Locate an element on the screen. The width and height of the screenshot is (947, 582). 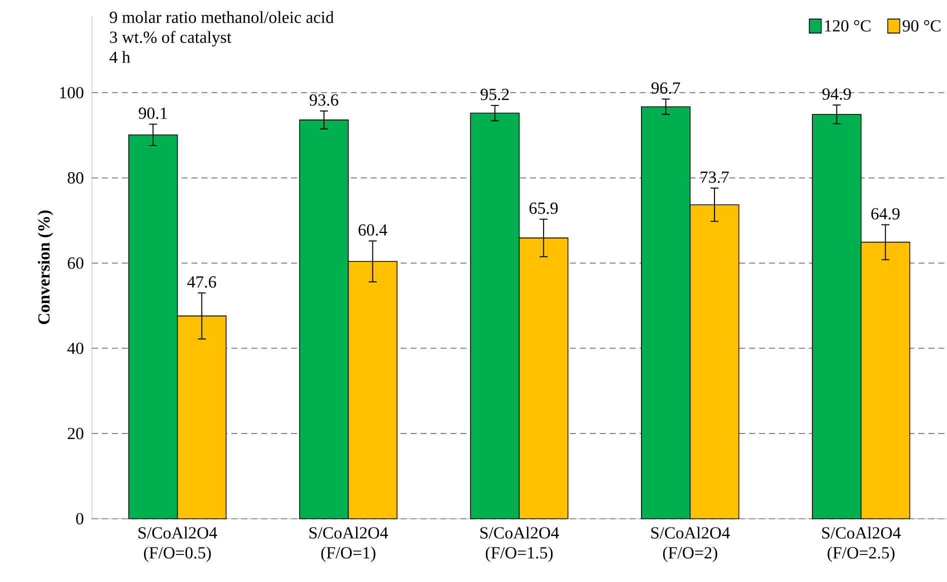
data-label: 64.9 is located at coordinates (885, 214).